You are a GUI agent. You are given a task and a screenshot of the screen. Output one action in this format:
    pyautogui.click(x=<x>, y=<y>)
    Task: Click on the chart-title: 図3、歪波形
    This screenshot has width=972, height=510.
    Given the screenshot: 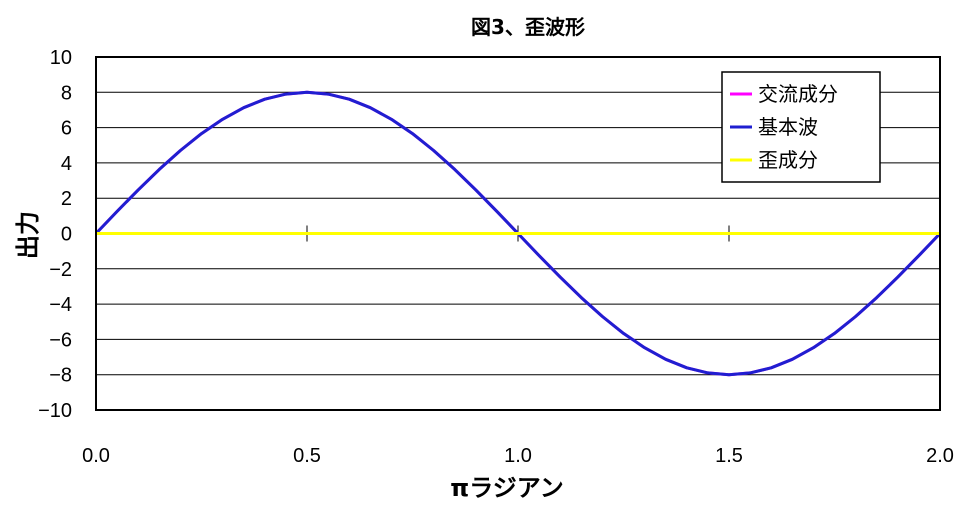 What is the action you would take?
    pyautogui.click(x=528, y=27)
    